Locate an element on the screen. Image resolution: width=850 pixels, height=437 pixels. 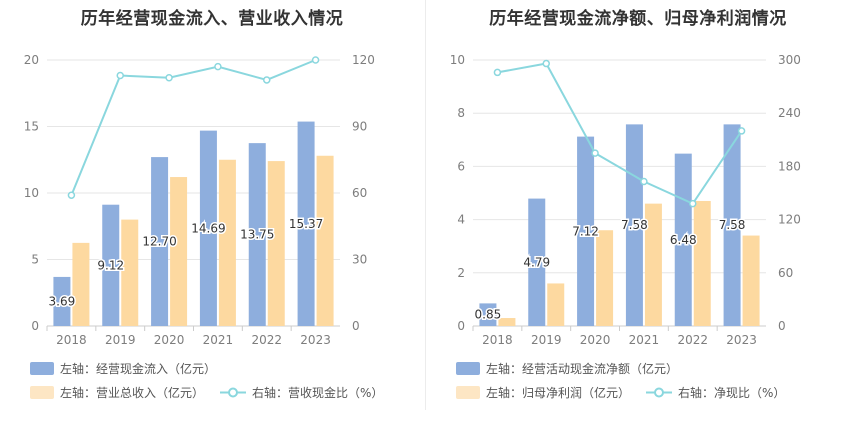
left-axis-tick-label: 4 is located at coordinates (461, 220).